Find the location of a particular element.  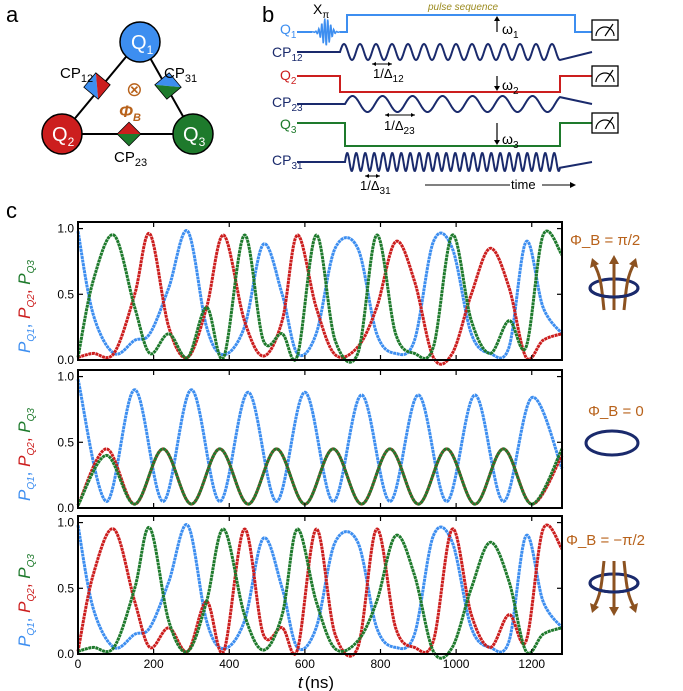

q1-pulse is located at coordinates (466, 23).